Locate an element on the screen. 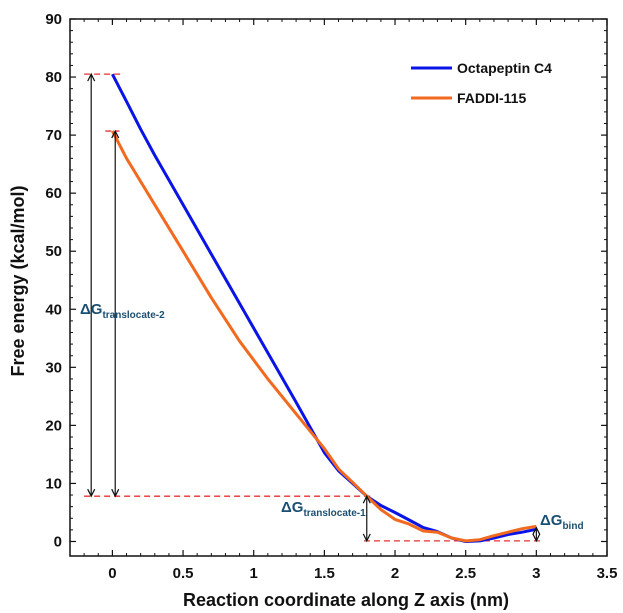 The image size is (623, 613). delta-g-bind-label: ΔGbind is located at coordinates (562, 522).